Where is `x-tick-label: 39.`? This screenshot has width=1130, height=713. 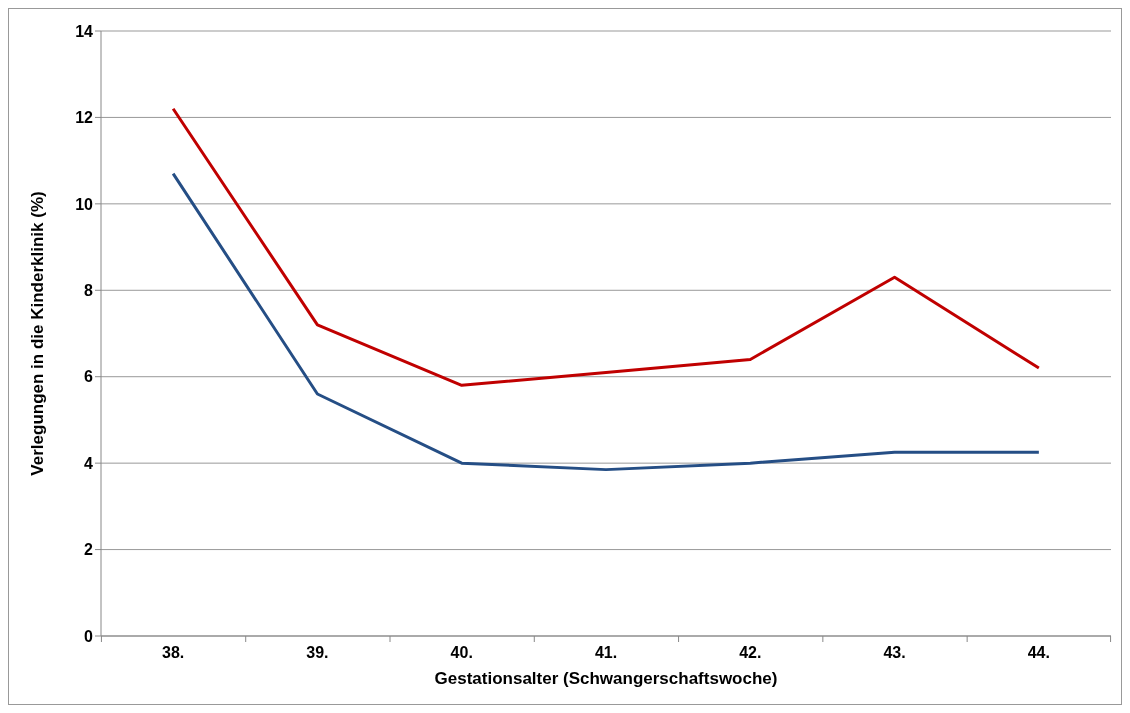
x-tick-label: 39. is located at coordinates (317, 652).